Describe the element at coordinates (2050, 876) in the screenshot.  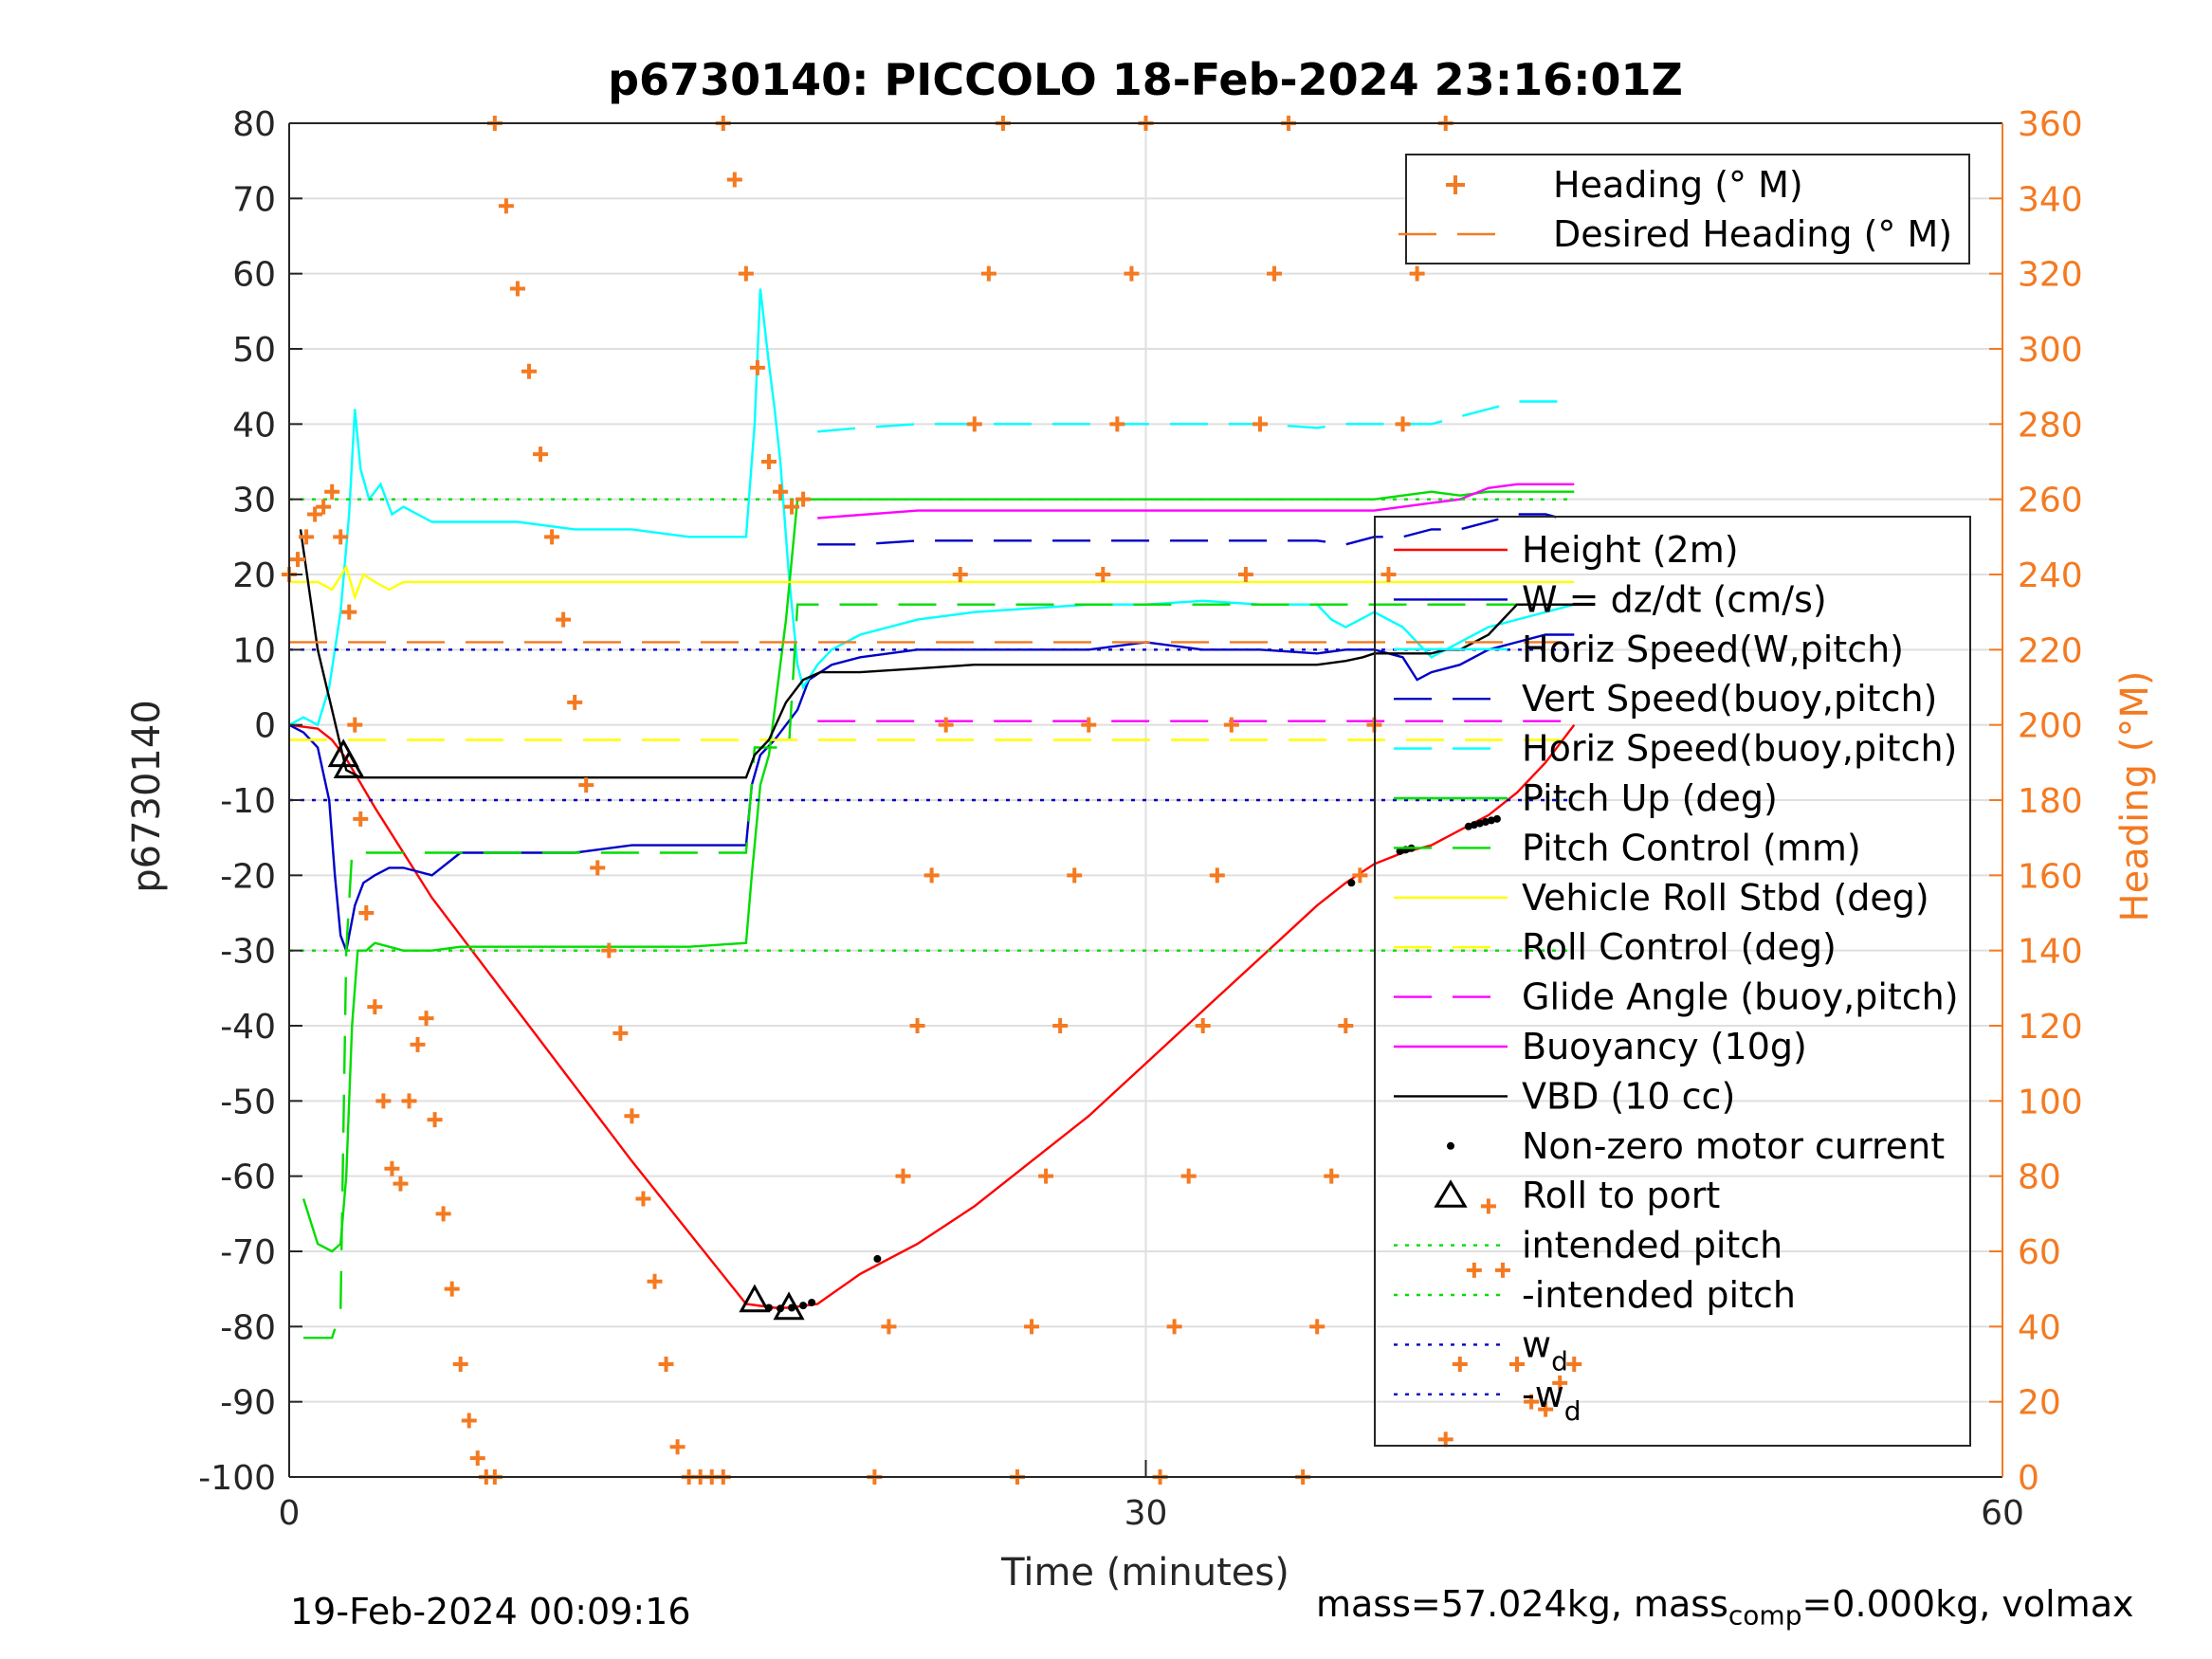
I see `y-right-tick-label: 160` at that location.